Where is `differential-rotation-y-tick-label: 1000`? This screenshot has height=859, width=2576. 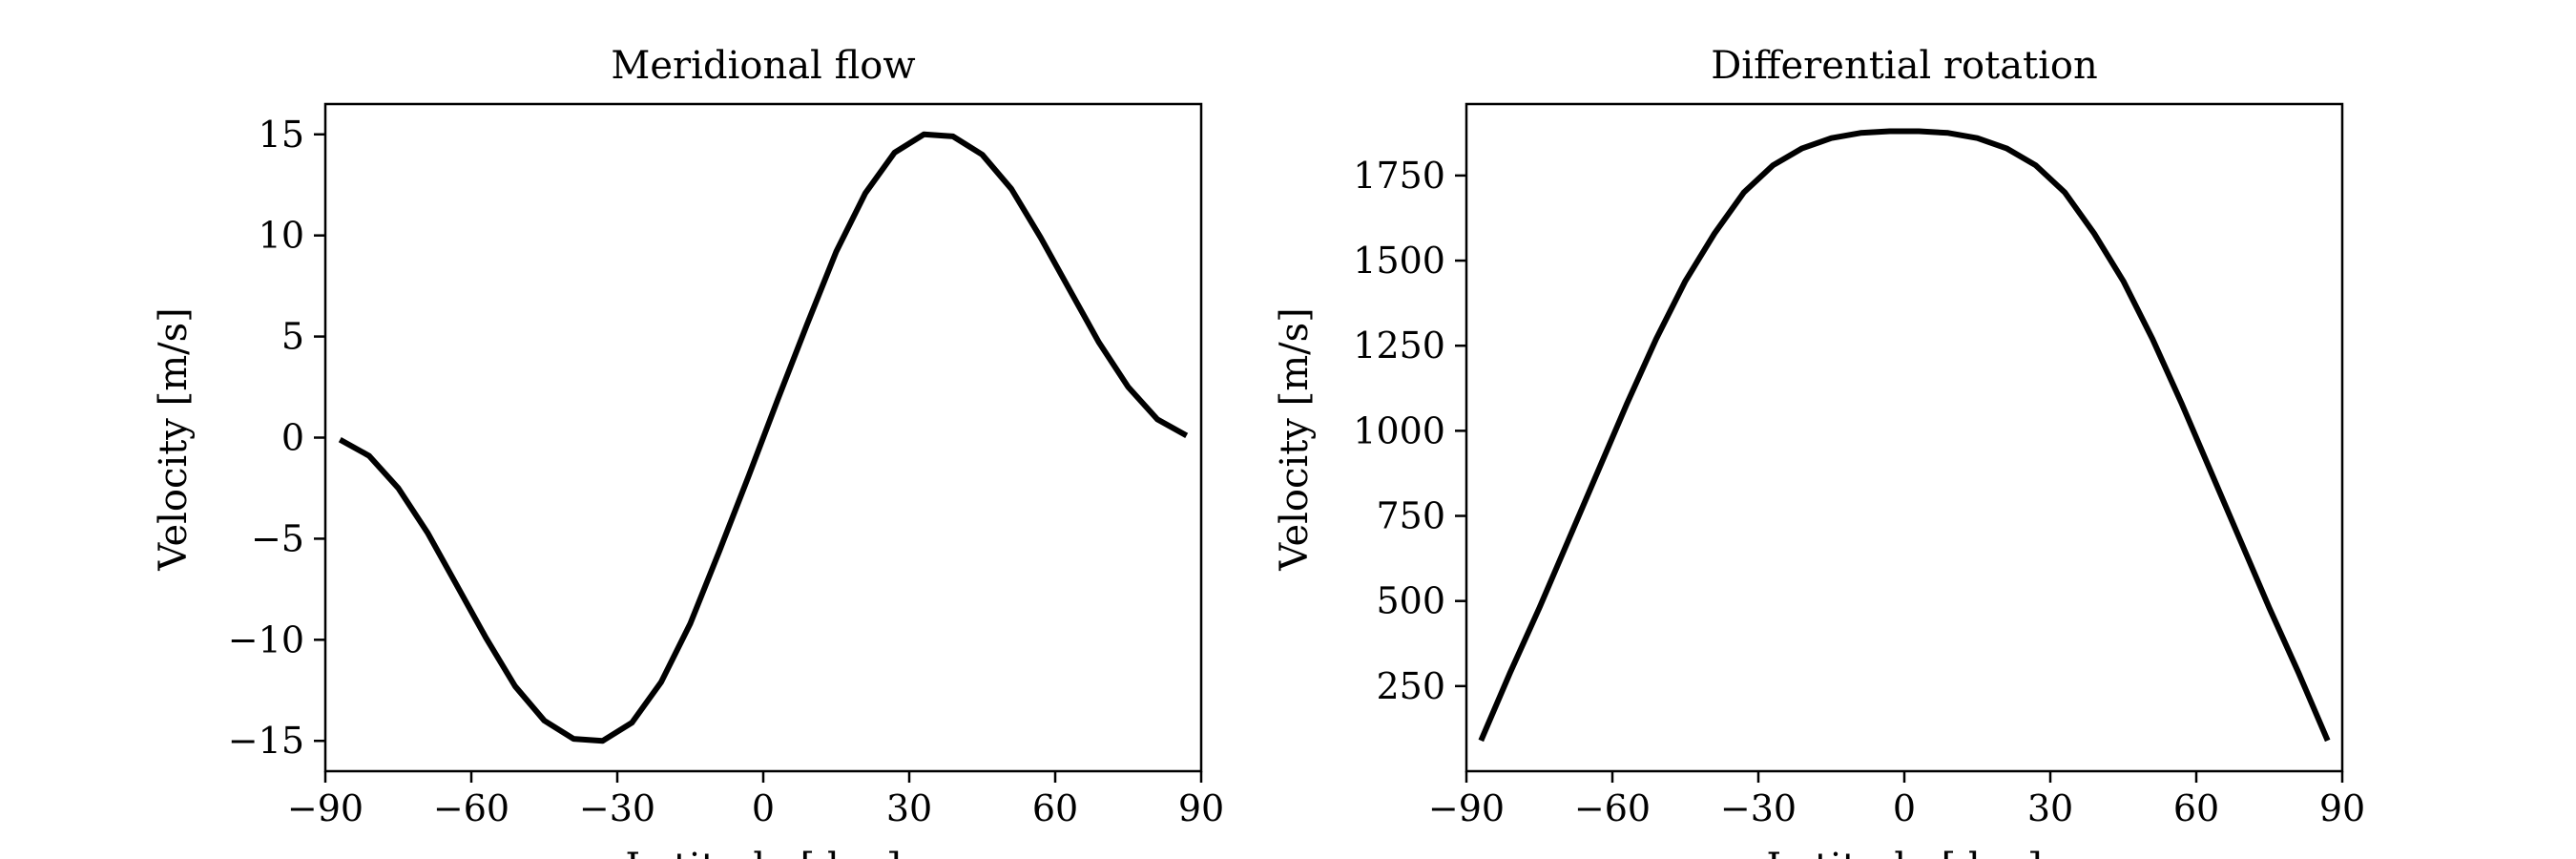
differential-rotation-y-tick-label: 1000 is located at coordinates (1399, 430).